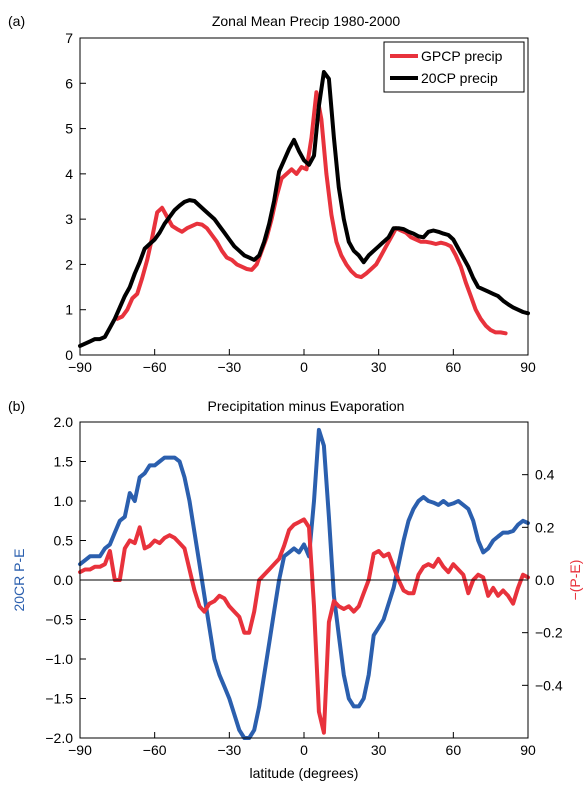 The height and width of the screenshot is (785, 586). Describe the element at coordinates (528, 367) in the screenshot. I see `panel-a-x-tick-label: 90` at that location.